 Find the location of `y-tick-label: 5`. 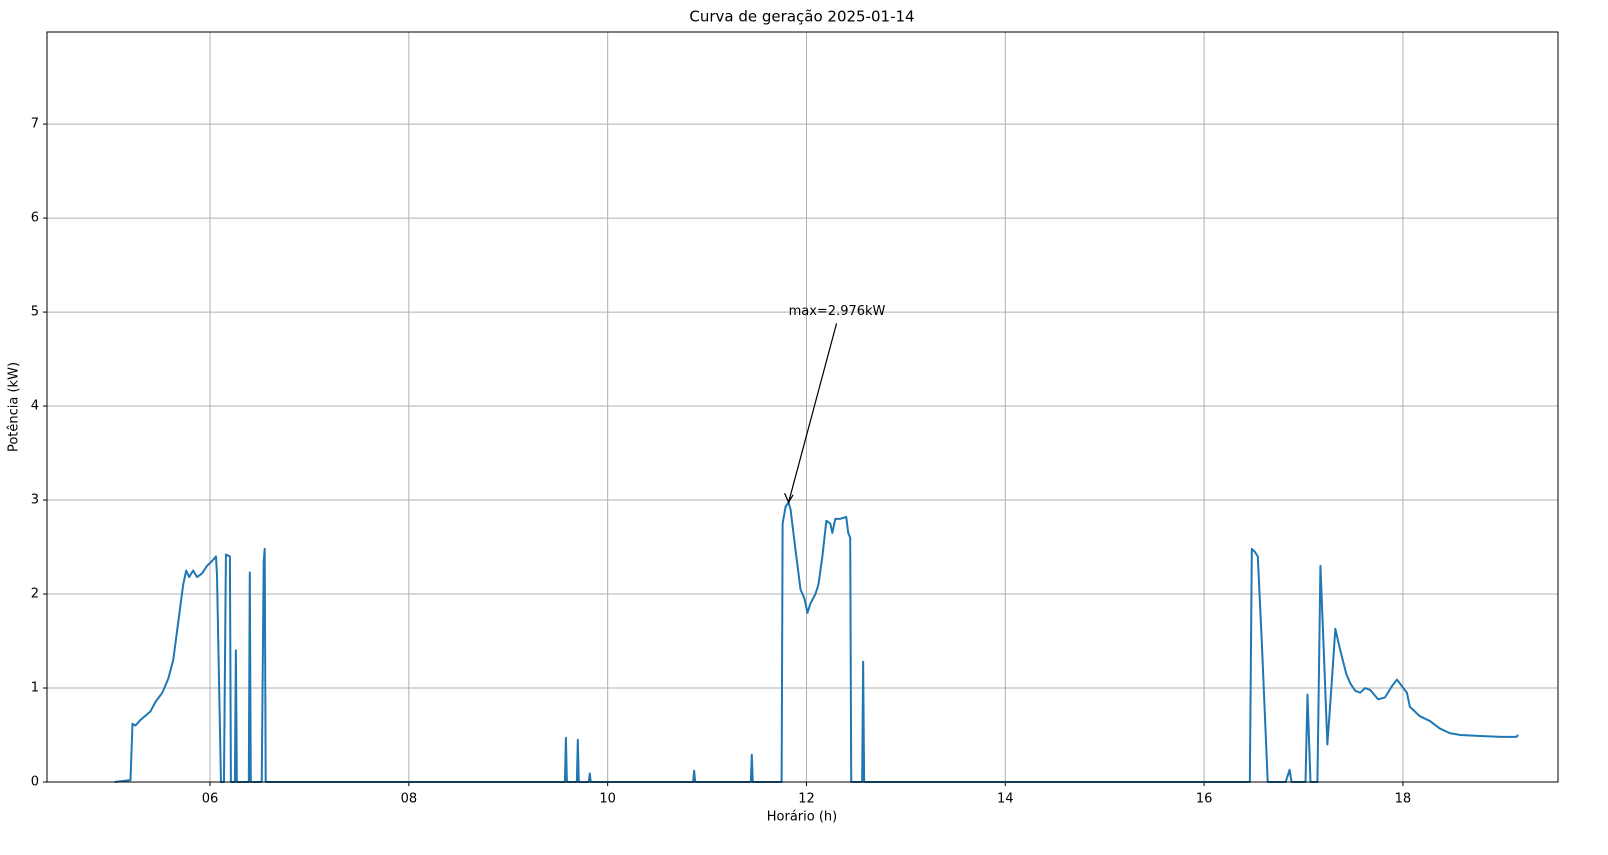

y-tick-label: 5 is located at coordinates (35, 312).